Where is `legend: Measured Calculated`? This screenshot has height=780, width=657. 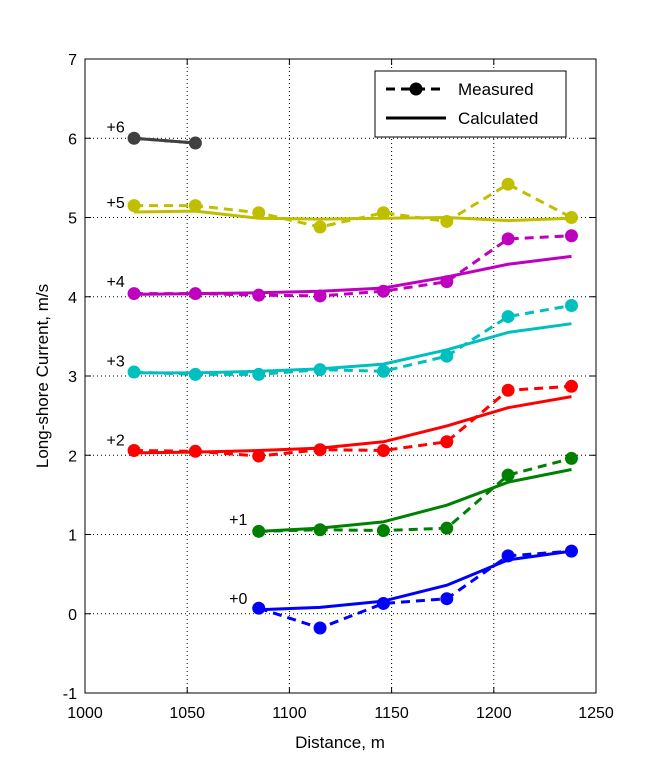 legend: Measured Calculated is located at coordinates (470, 104).